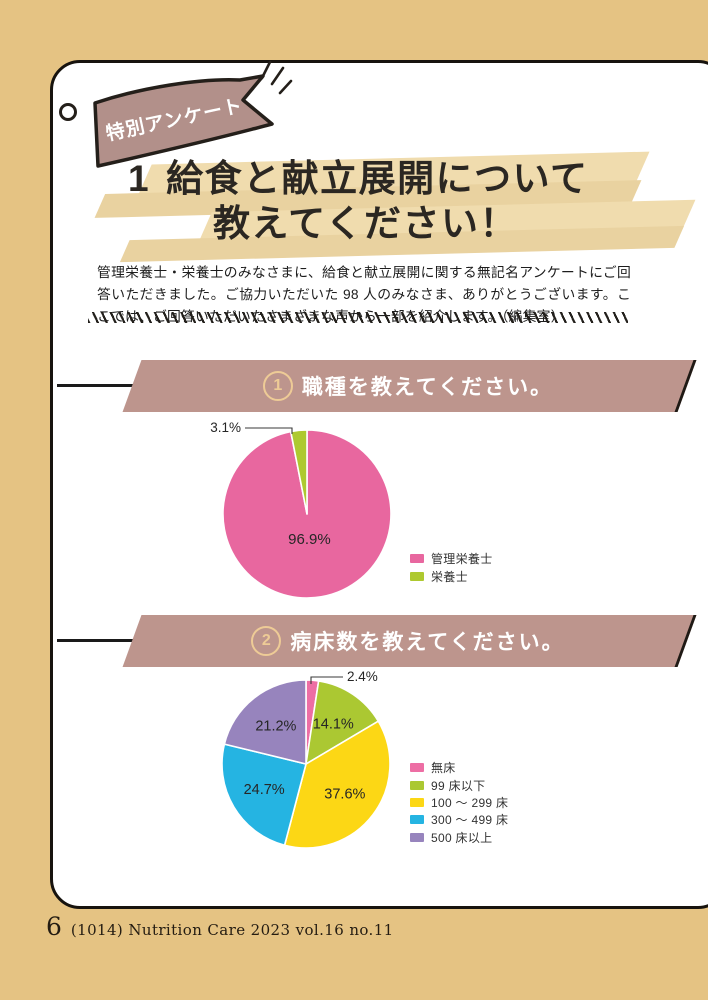 The image size is (708, 1000). I want to click on slice-label: 21.2%, so click(275, 727).